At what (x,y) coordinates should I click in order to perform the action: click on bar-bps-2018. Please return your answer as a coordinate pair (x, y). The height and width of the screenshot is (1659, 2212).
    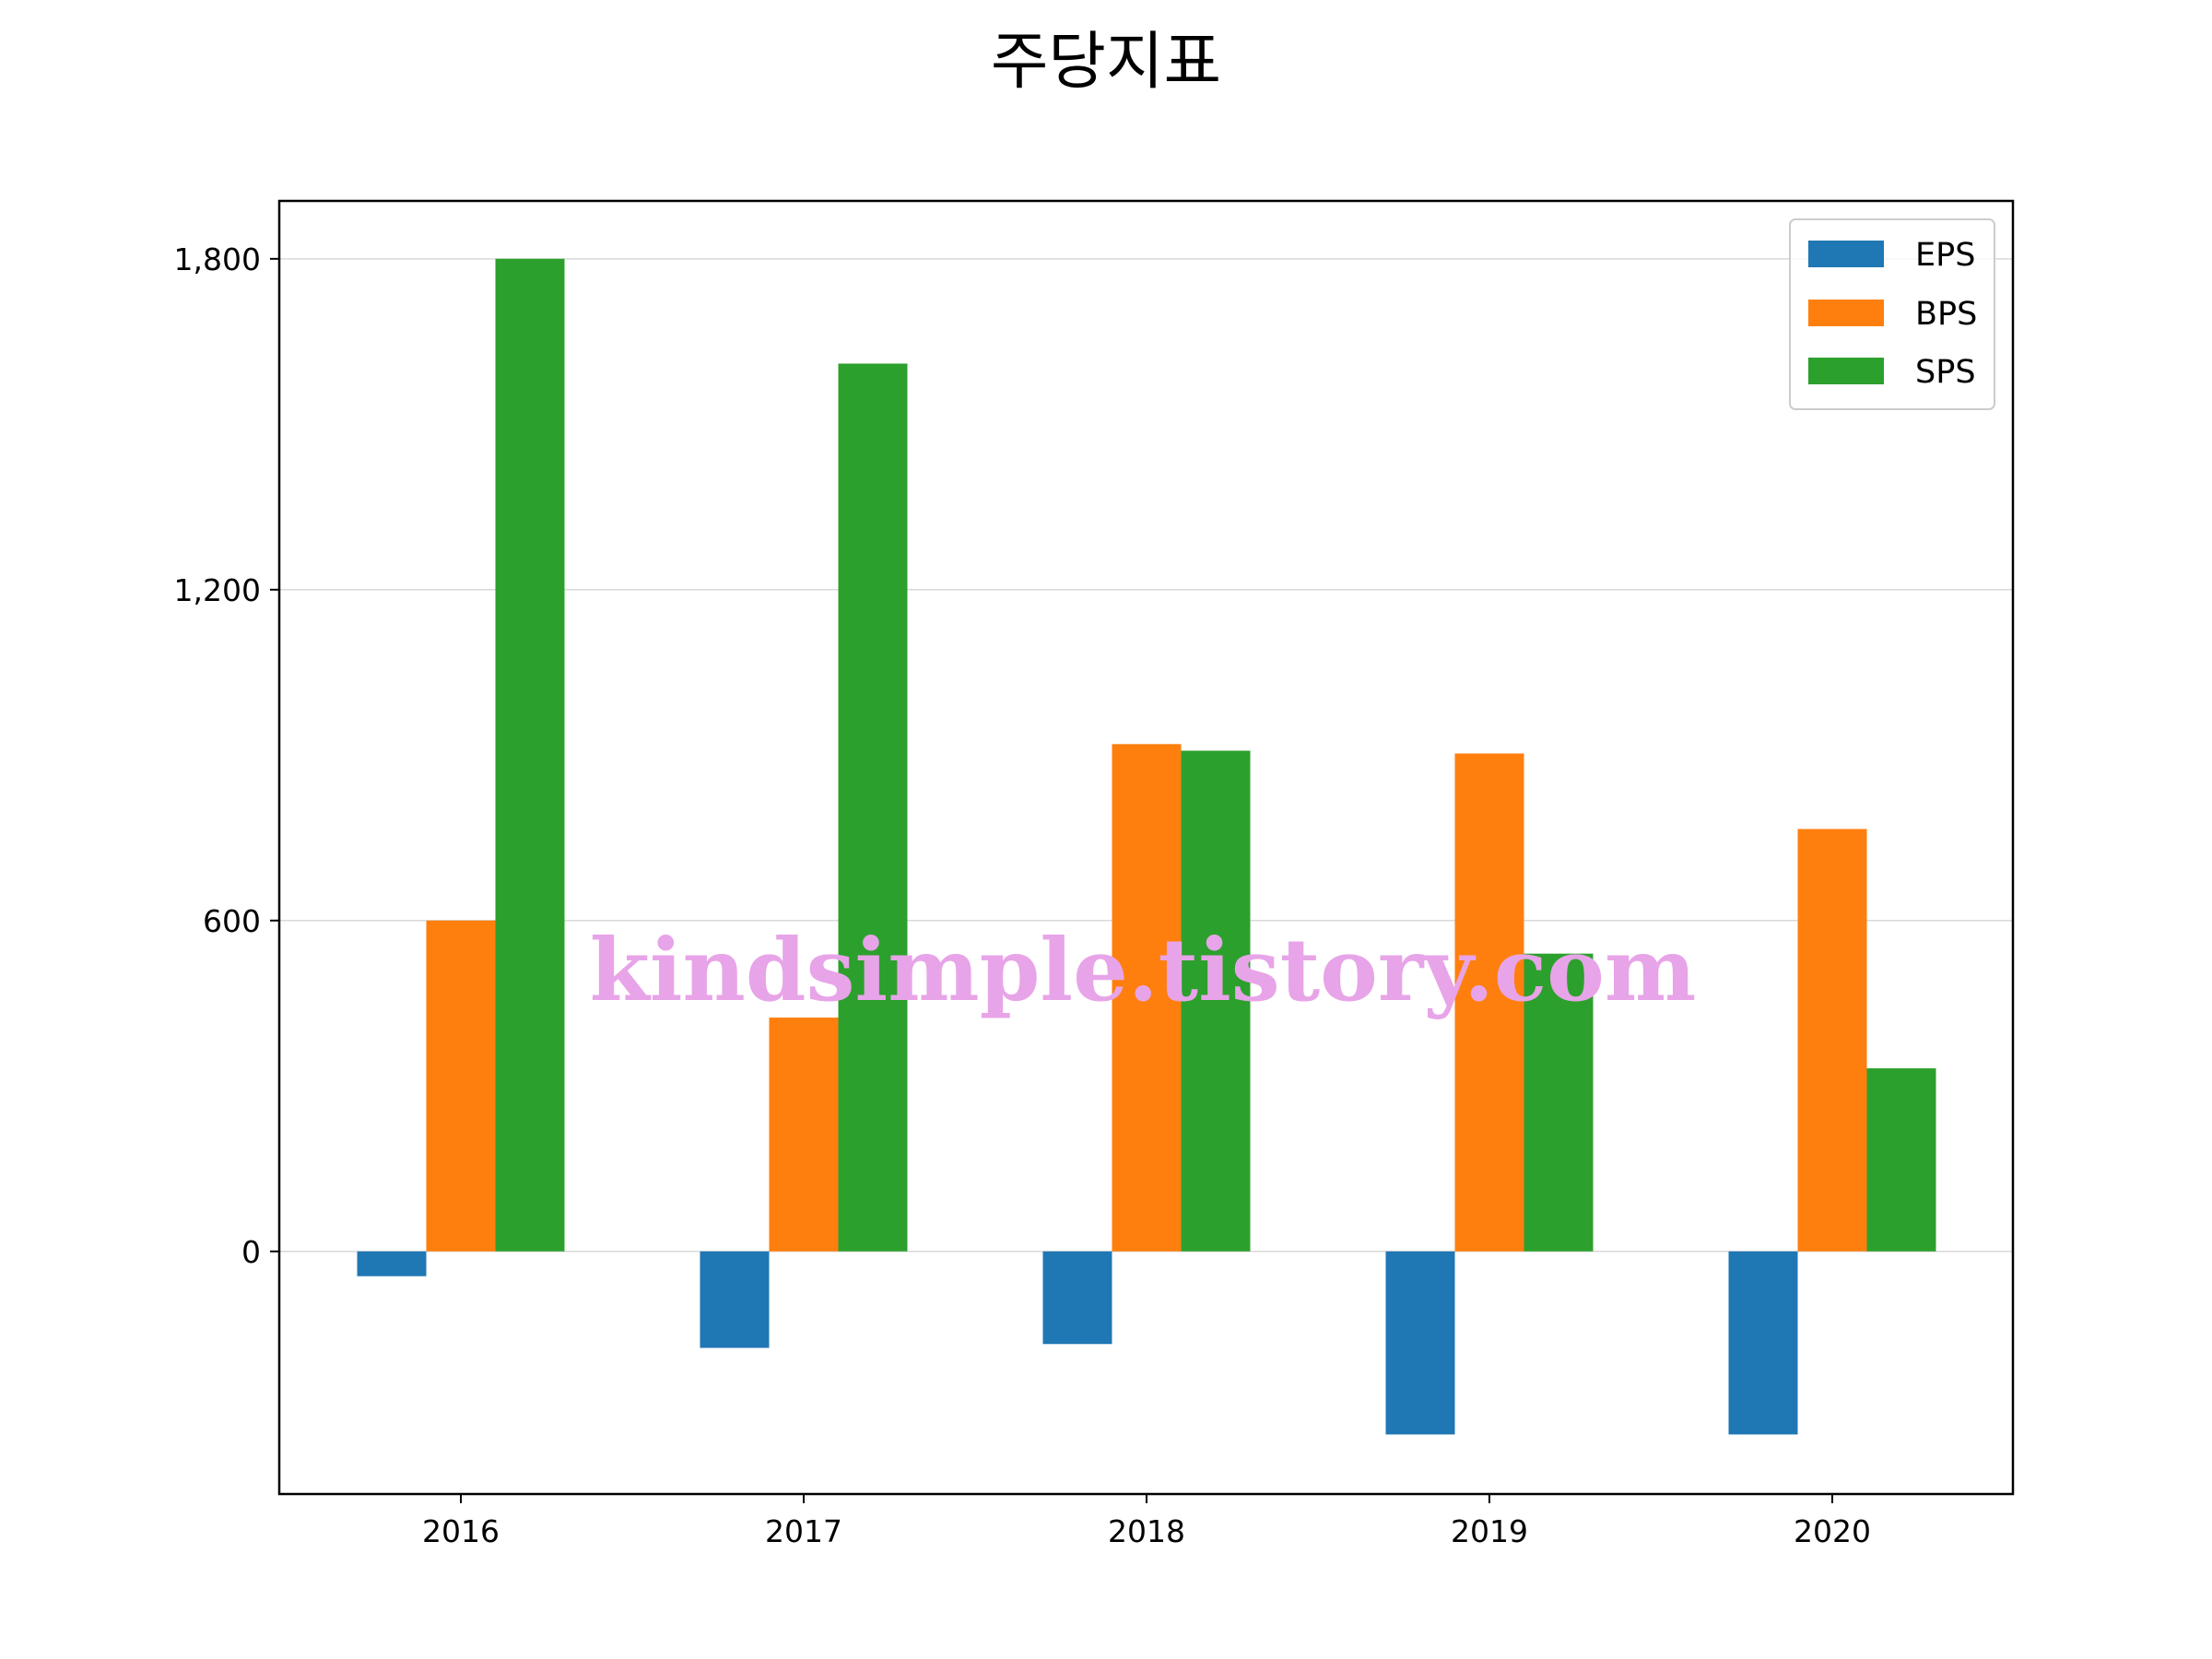
    Looking at the image, I should click on (1147, 998).